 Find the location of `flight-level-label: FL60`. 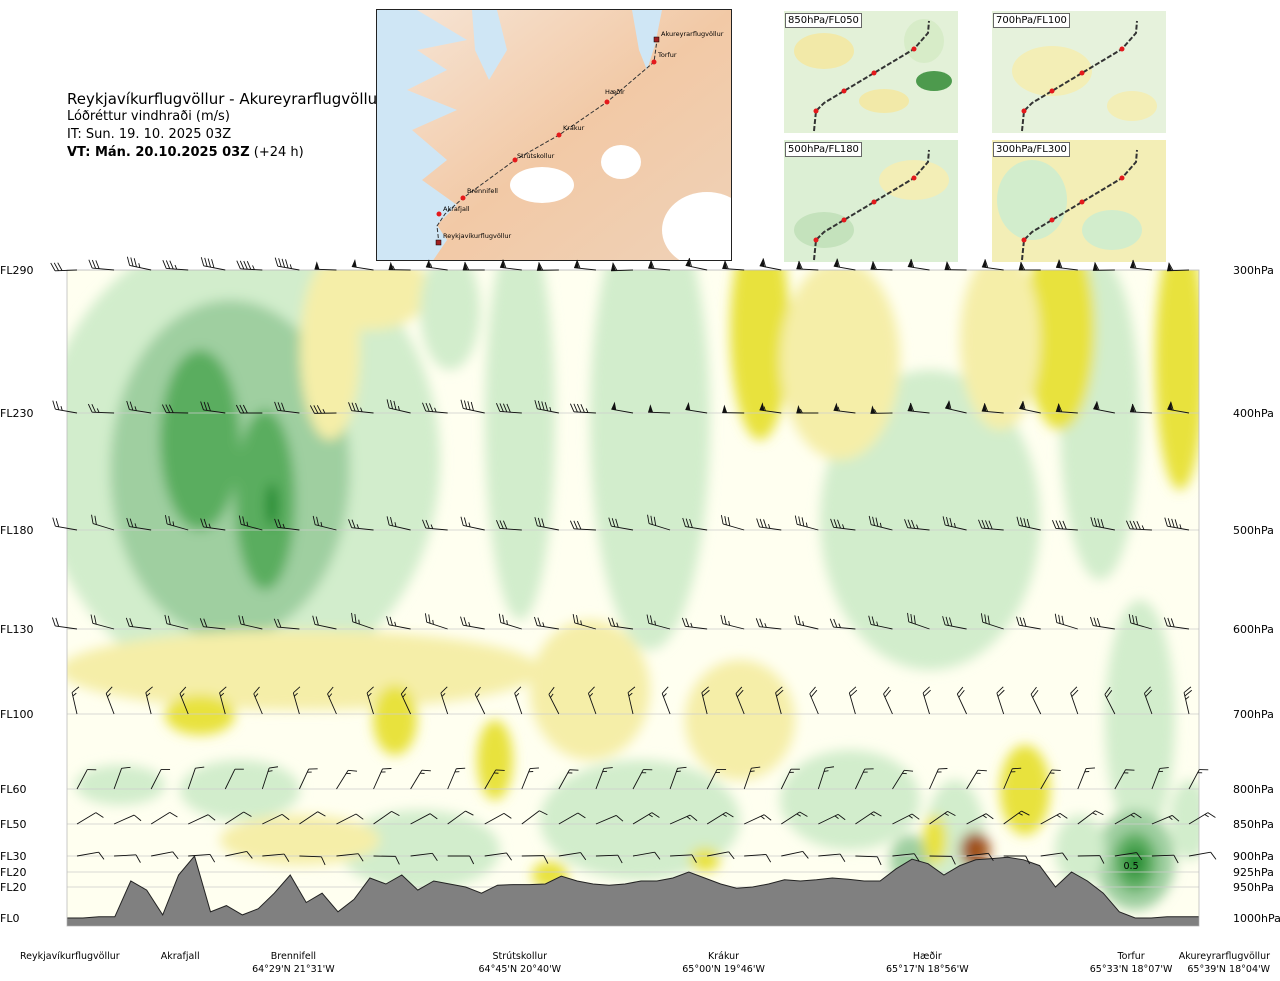

flight-level-label: FL60 is located at coordinates (13, 789).